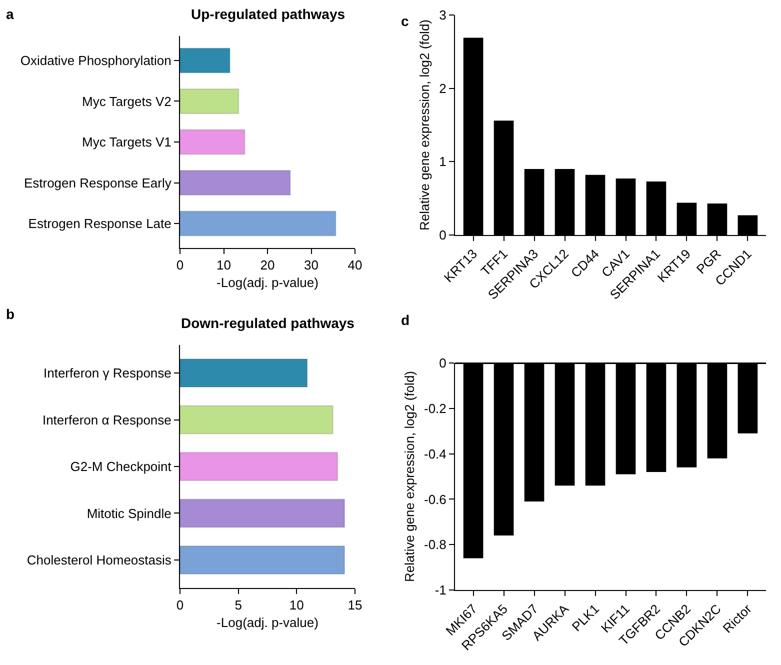 The width and height of the screenshot is (781, 665). I want to click on text: a, so click(10, 14).